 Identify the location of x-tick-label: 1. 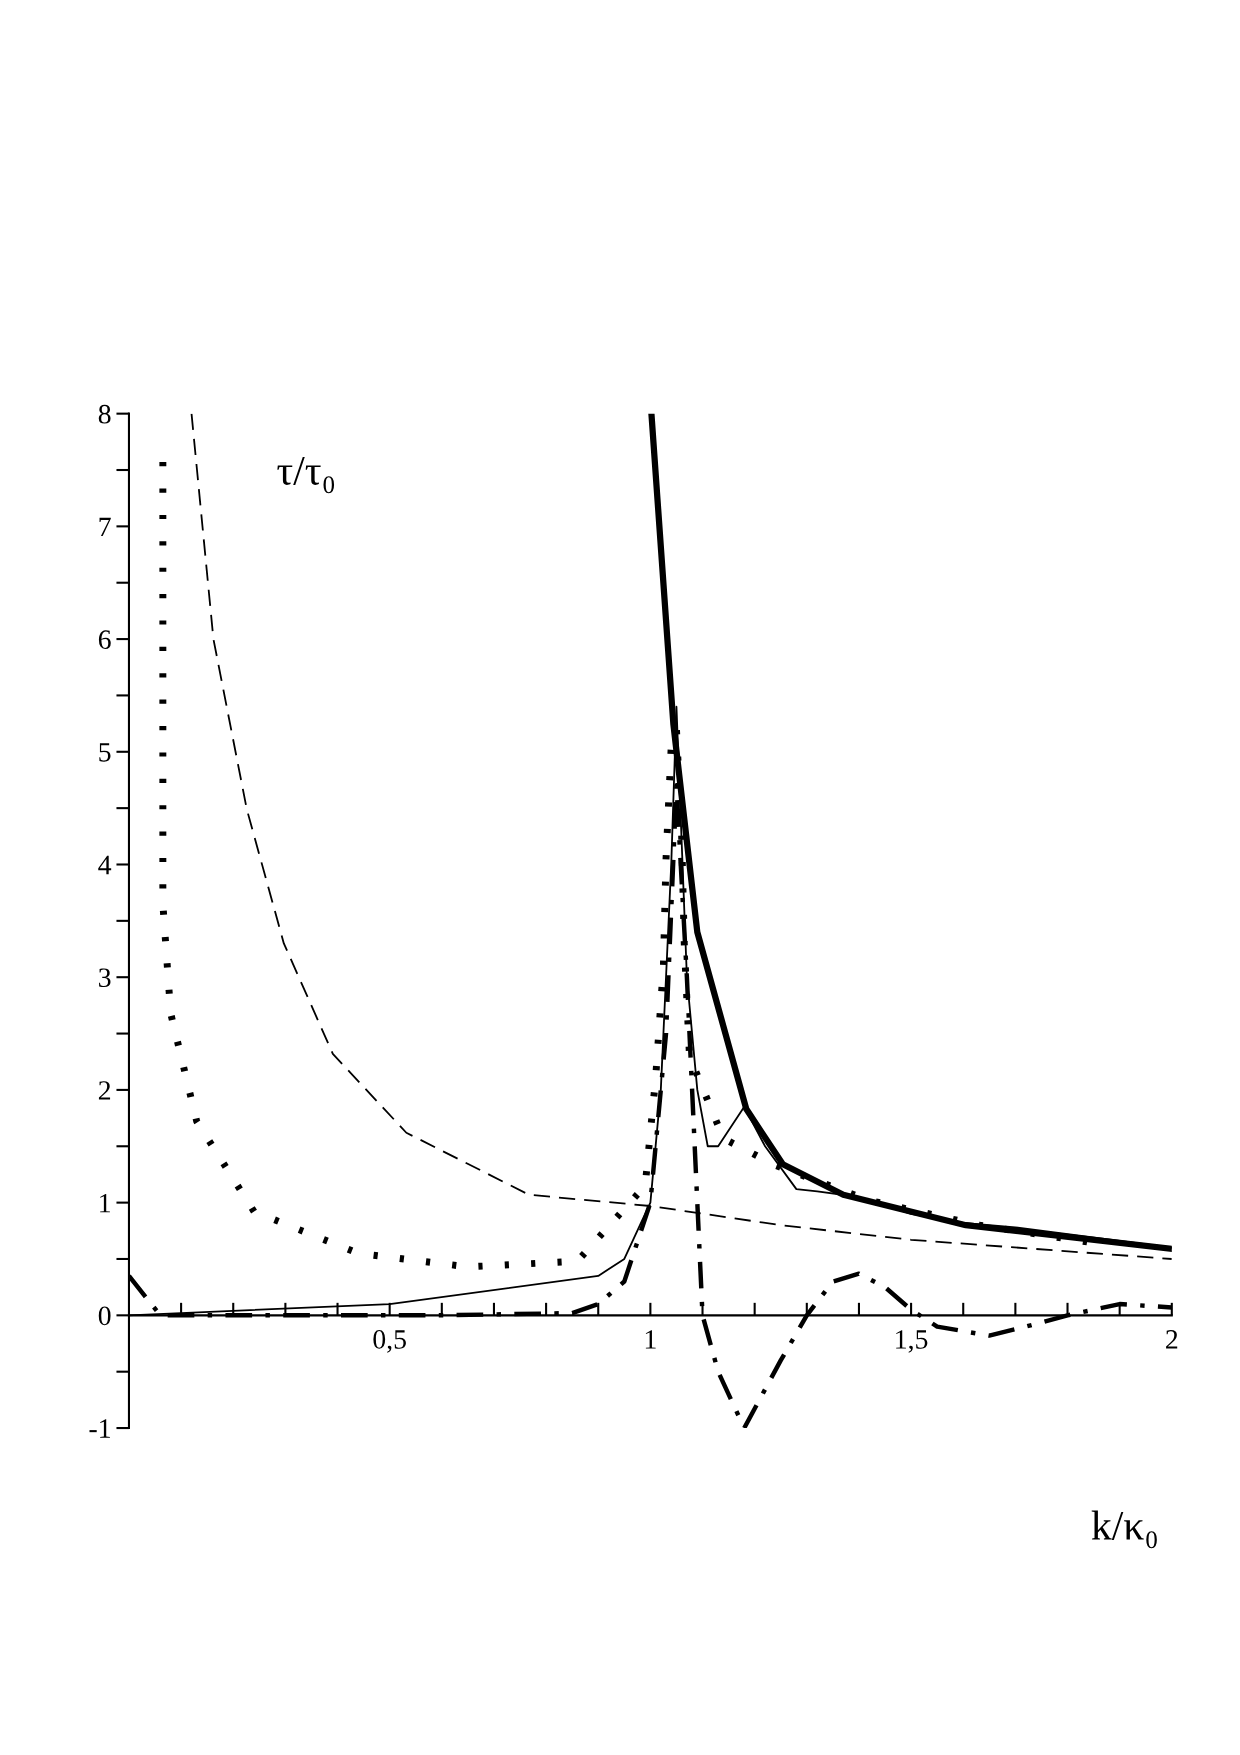
(650, 1339).